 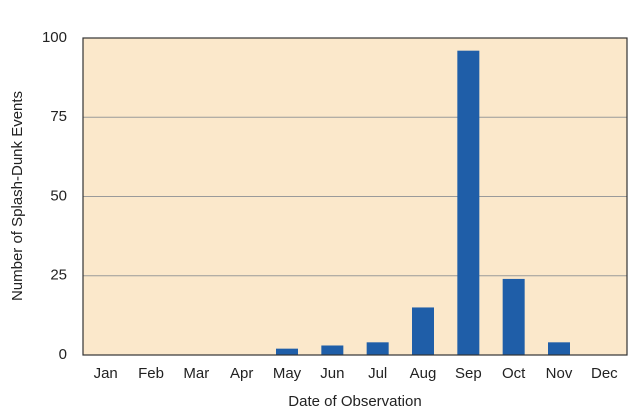 I want to click on x-tick-label: Mar, so click(x=196, y=373).